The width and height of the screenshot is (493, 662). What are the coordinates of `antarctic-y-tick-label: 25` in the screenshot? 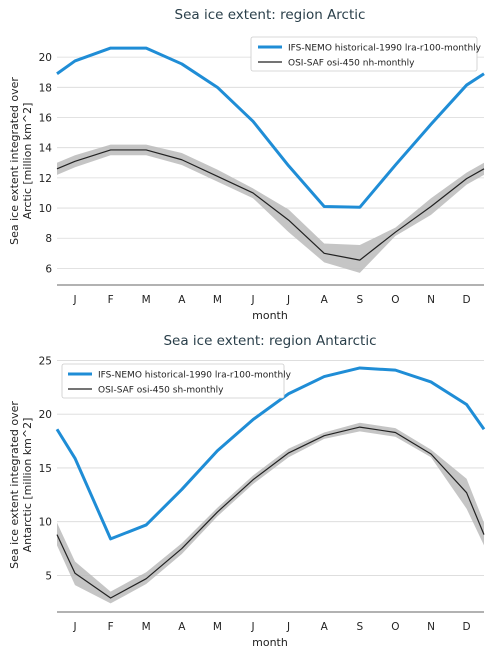 It's located at (45, 361).